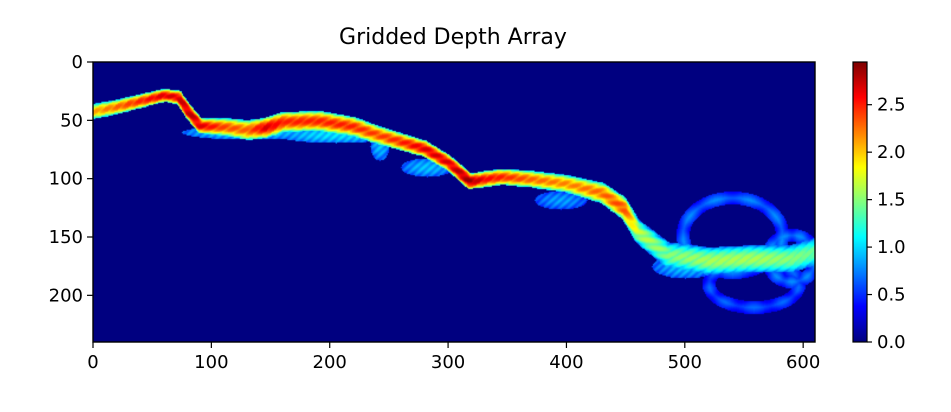 This screenshot has width=951, height=412. I want to click on colorbar-frame, so click(860, 202).